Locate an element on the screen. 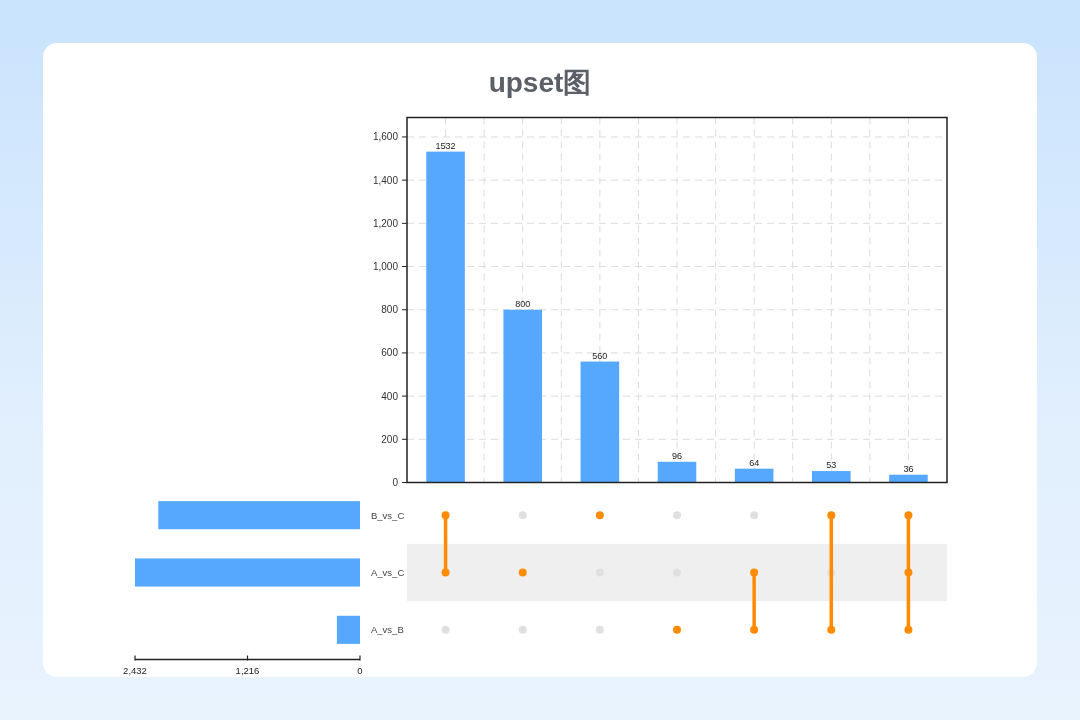 The height and width of the screenshot is (720, 1080). y-tick-label: 800 is located at coordinates (390, 310).